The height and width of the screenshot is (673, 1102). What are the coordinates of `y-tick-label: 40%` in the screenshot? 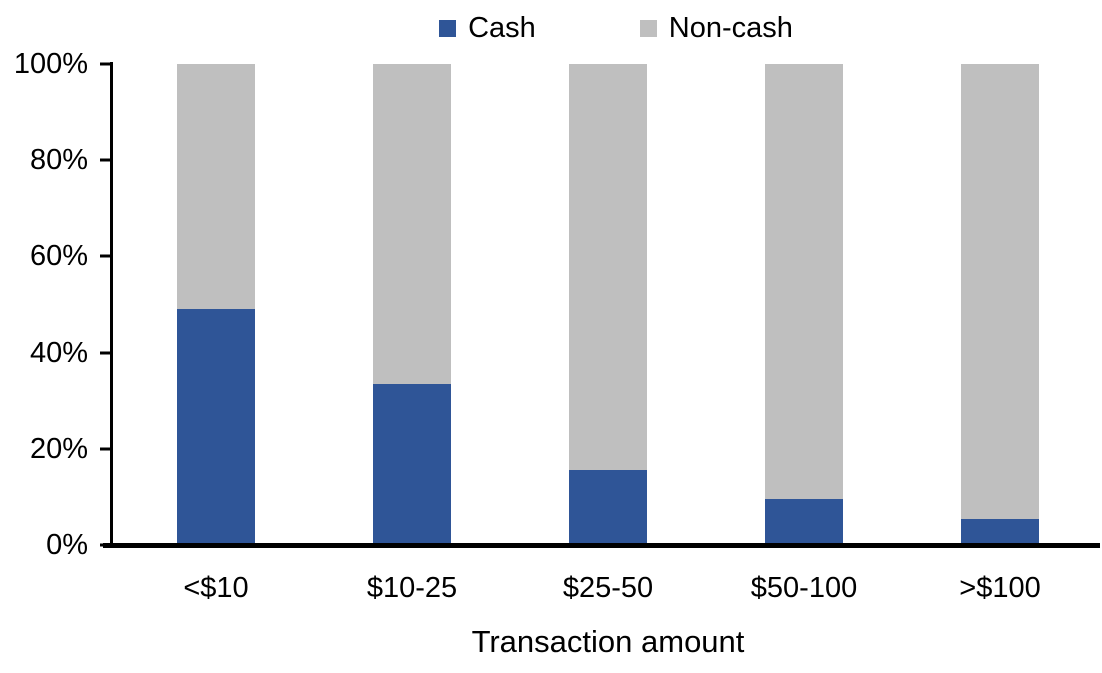 It's located at (58, 352).